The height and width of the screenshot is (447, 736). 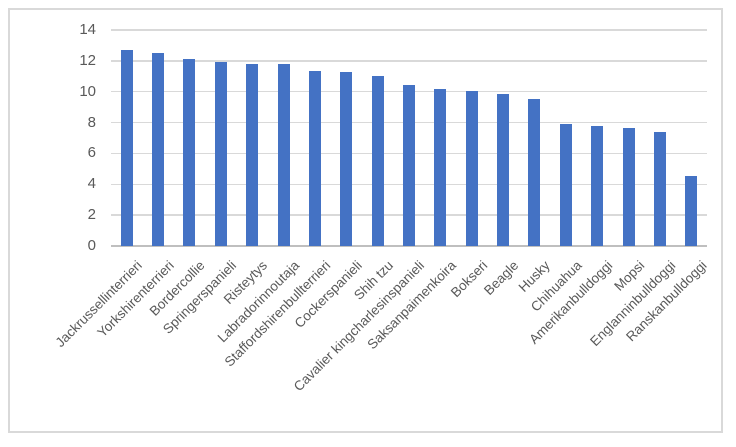 What do you see at coordinates (91, 122) in the screenshot?
I see `y-axis-tick-label: 8` at bounding box center [91, 122].